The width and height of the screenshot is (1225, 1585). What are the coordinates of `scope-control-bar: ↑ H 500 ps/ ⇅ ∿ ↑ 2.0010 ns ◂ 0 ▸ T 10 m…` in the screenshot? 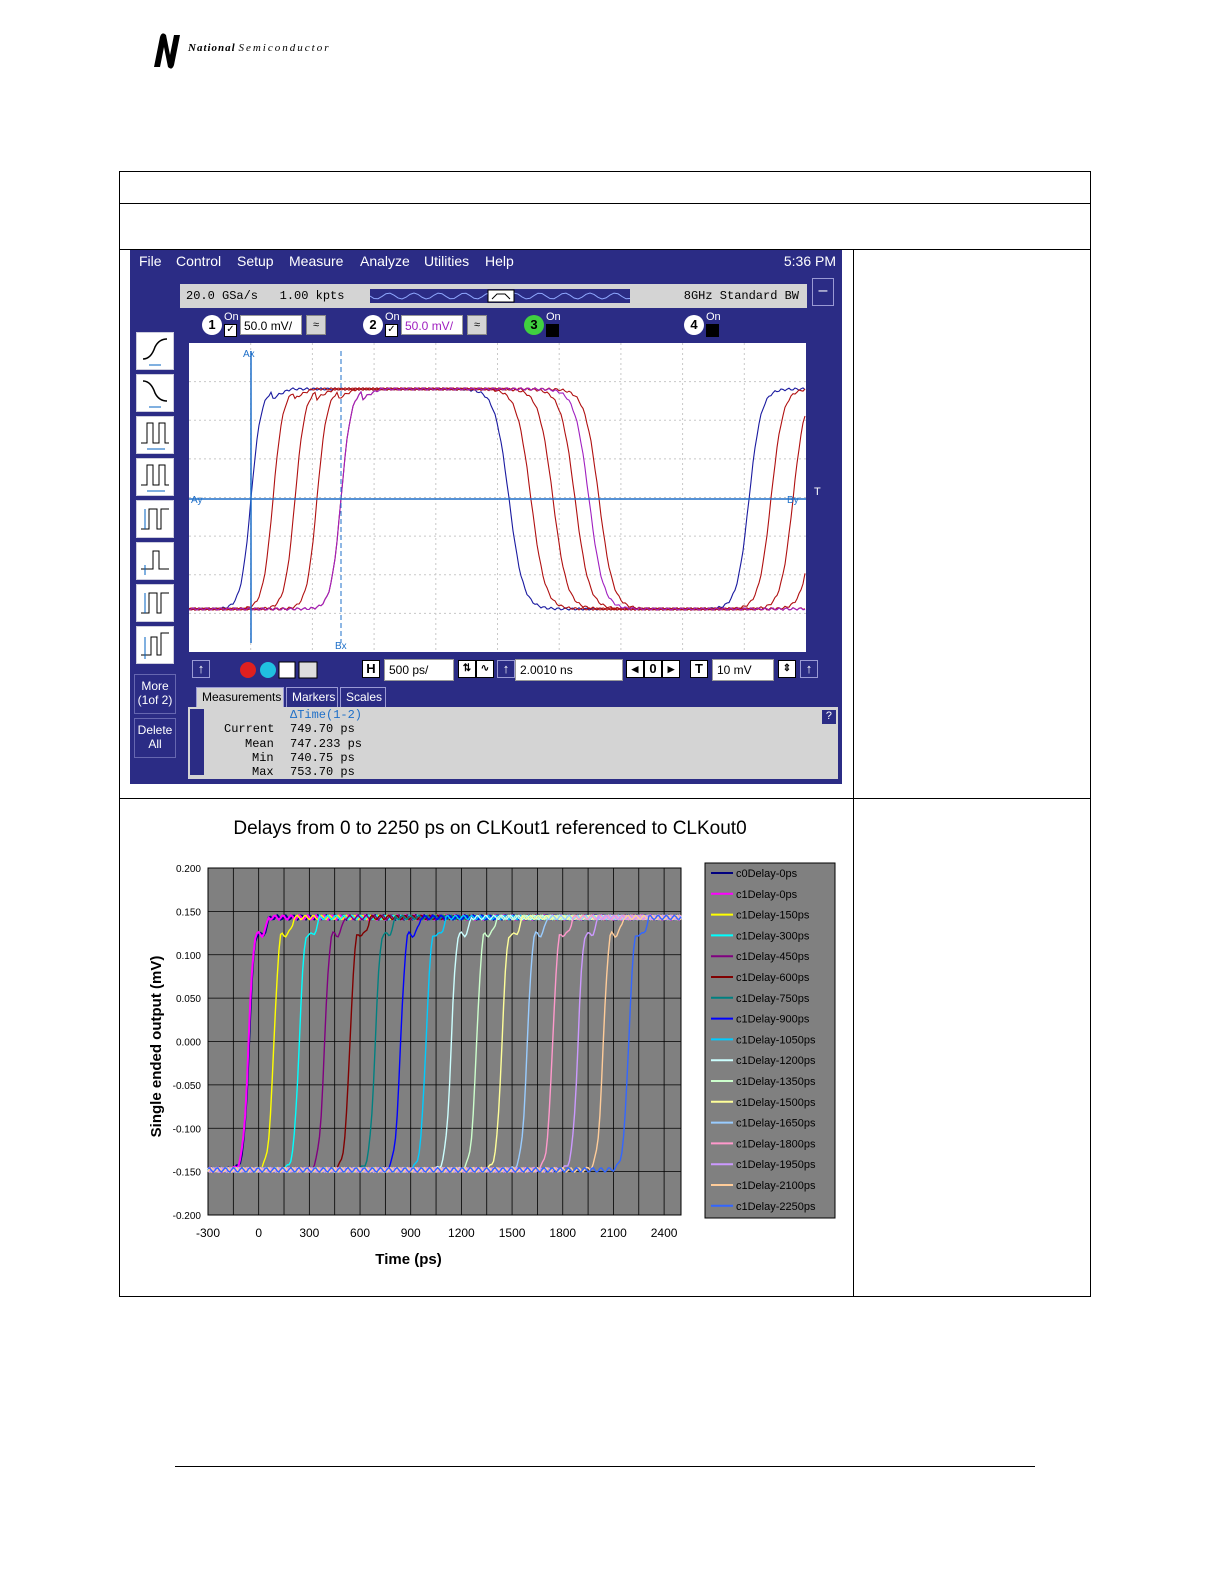 It's located at (513, 671).